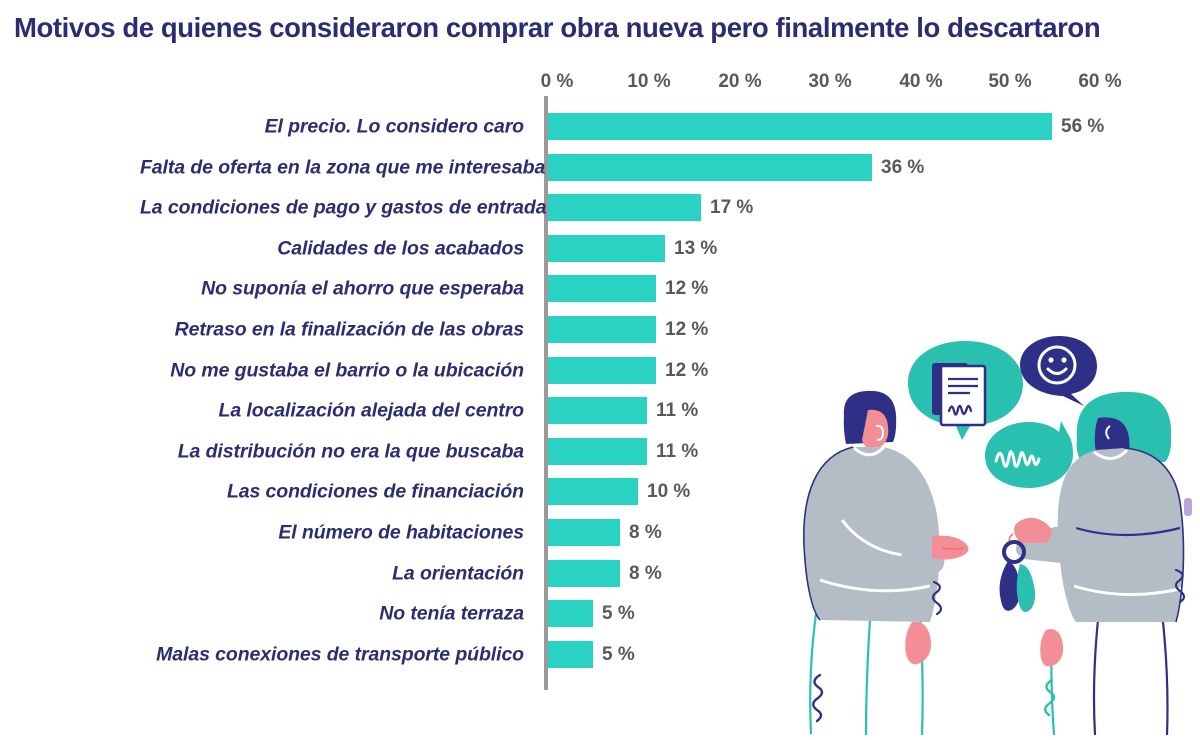 The height and width of the screenshot is (740, 1200). What do you see at coordinates (669, 491) in the screenshot?
I see `bar-value-label: 10 %` at bounding box center [669, 491].